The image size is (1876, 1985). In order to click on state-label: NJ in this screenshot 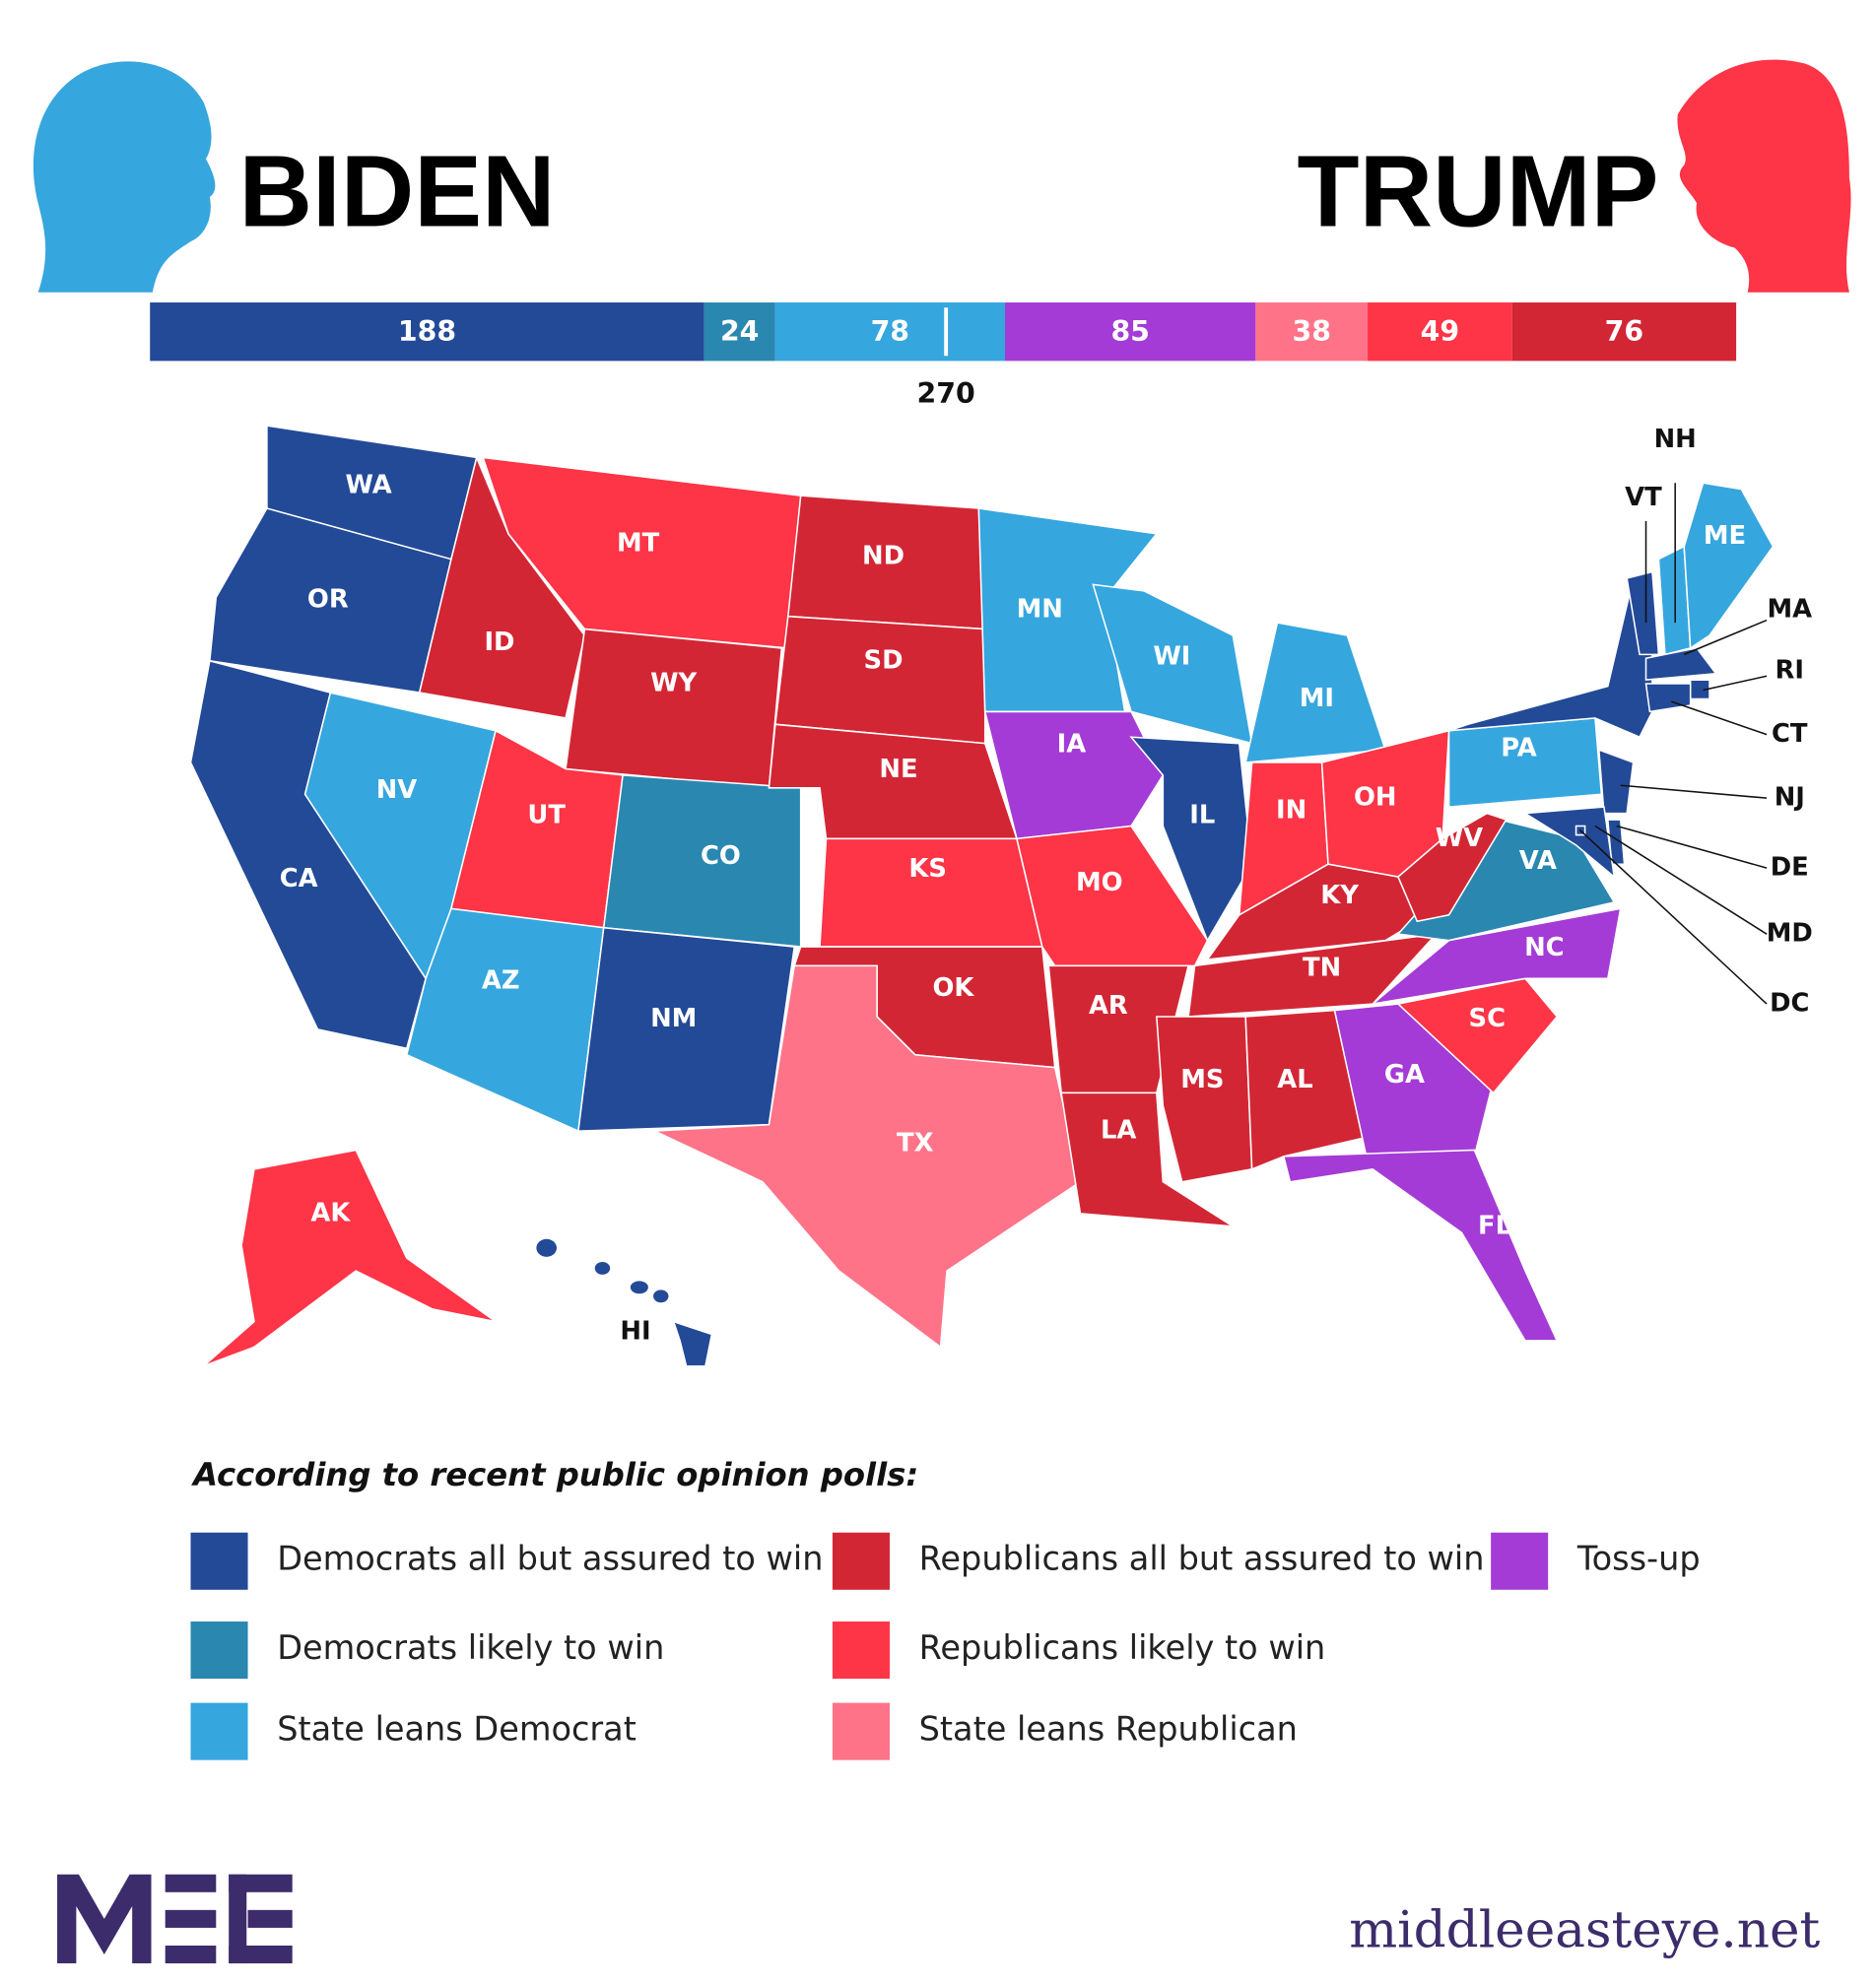, I will do `click(1790, 798)`.